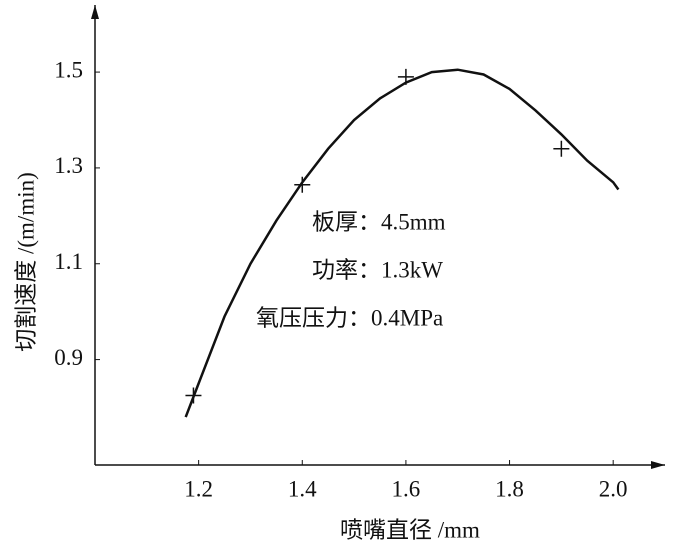 The image size is (679, 551). Describe the element at coordinates (68, 165) in the screenshot. I see `y-tick-label: 1.3` at that location.